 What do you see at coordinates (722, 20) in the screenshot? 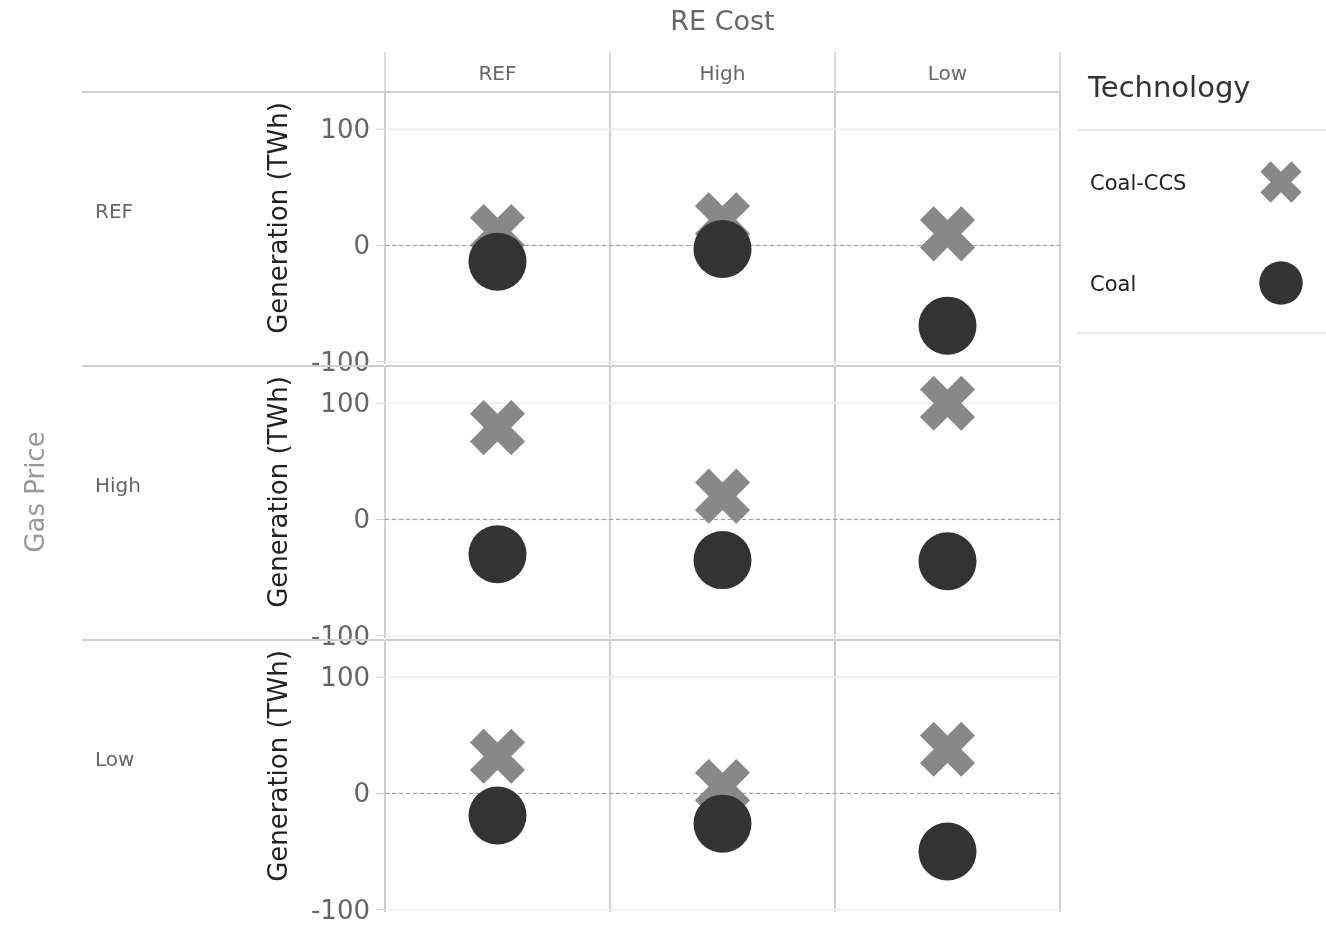
I see `x-axis-title: RE Cost` at bounding box center [722, 20].